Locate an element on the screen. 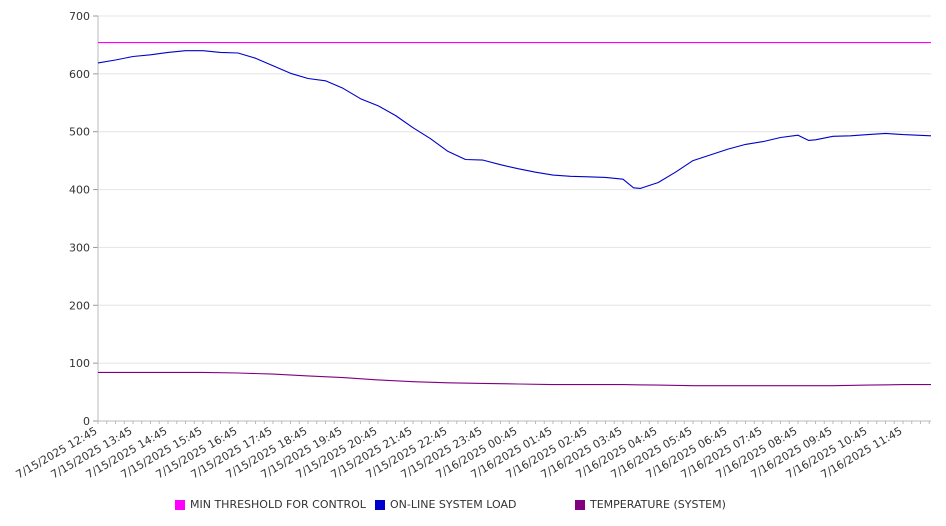 The width and height of the screenshot is (946, 526). y-tick-label: 700 is located at coordinates (79, 16).